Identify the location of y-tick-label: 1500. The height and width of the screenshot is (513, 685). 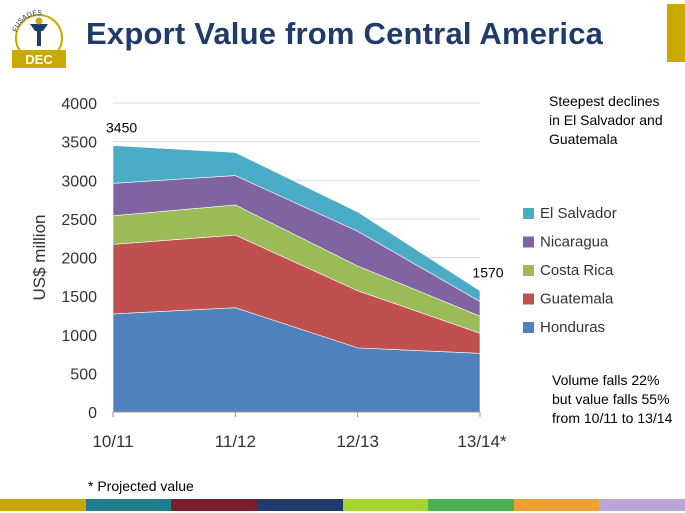
(79, 297).